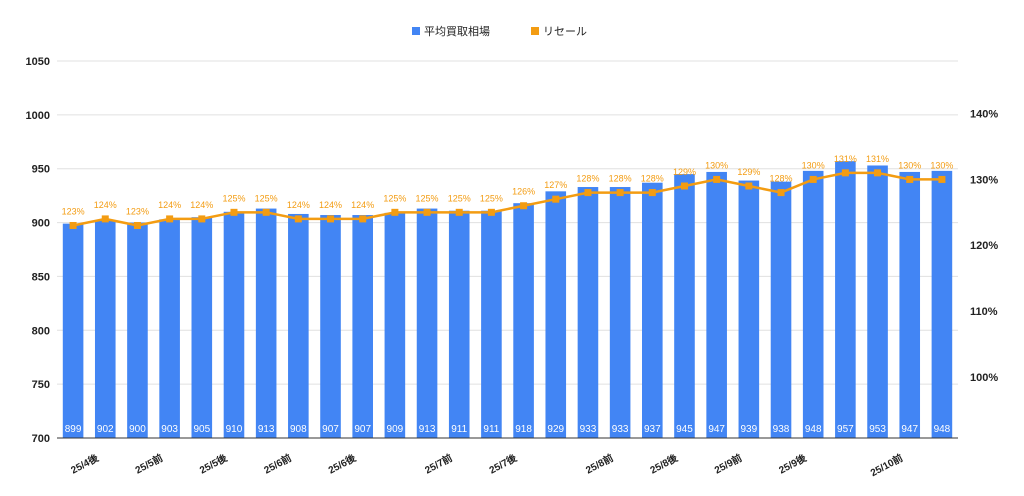 This screenshot has height=496, width=1024. What do you see at coordinates (984, 378) in the screenshot?
I see `y-right-tick-label: 100%` at bounding box center [984, 378].